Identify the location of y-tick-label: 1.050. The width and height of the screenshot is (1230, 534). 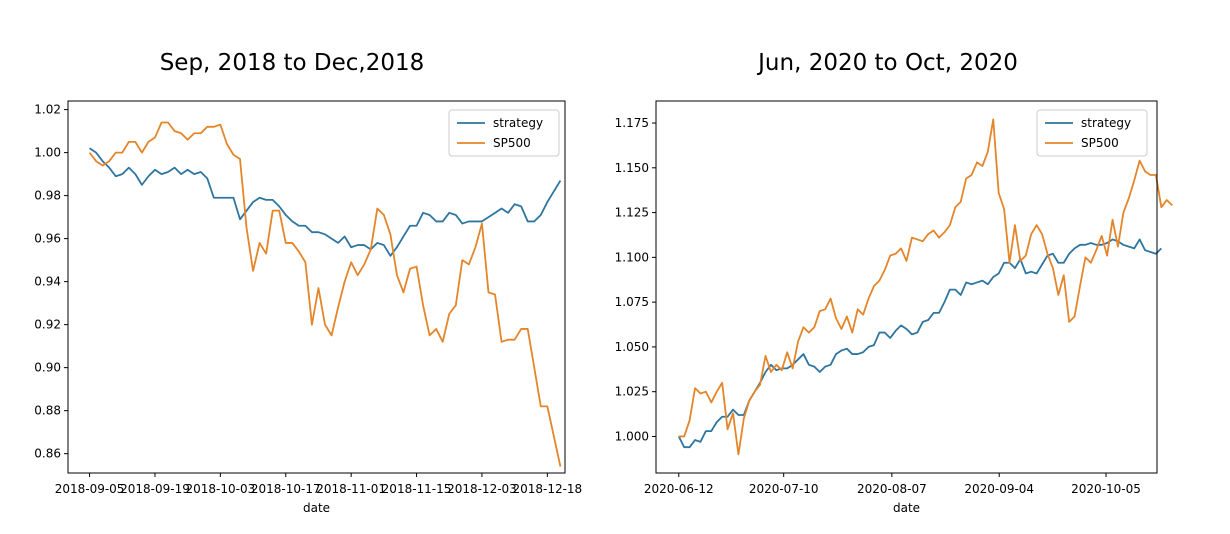
(632, 347).